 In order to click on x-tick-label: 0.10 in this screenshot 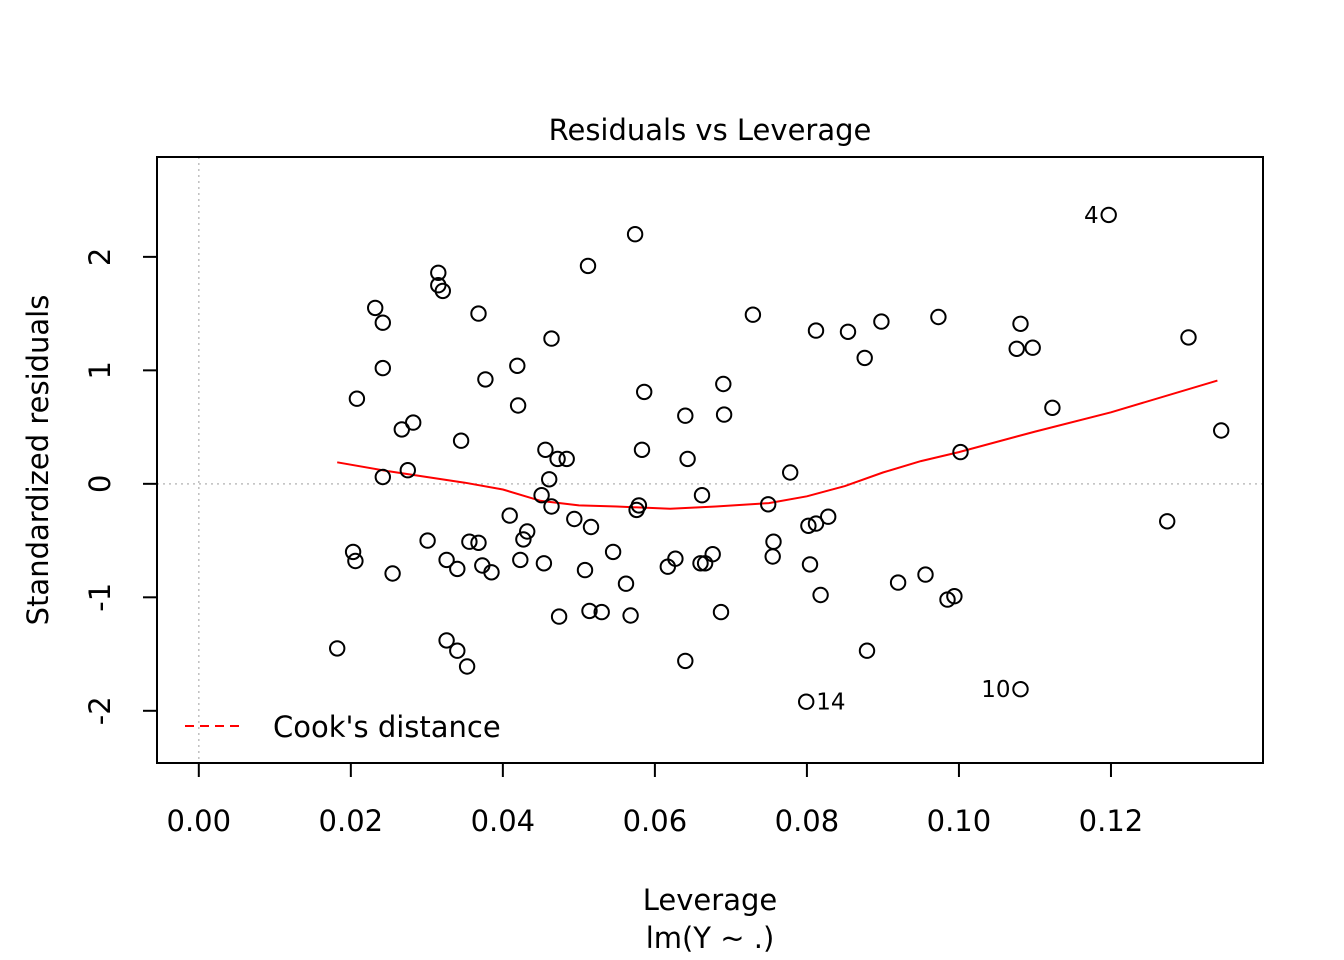, I will do `click(959, 821)`.